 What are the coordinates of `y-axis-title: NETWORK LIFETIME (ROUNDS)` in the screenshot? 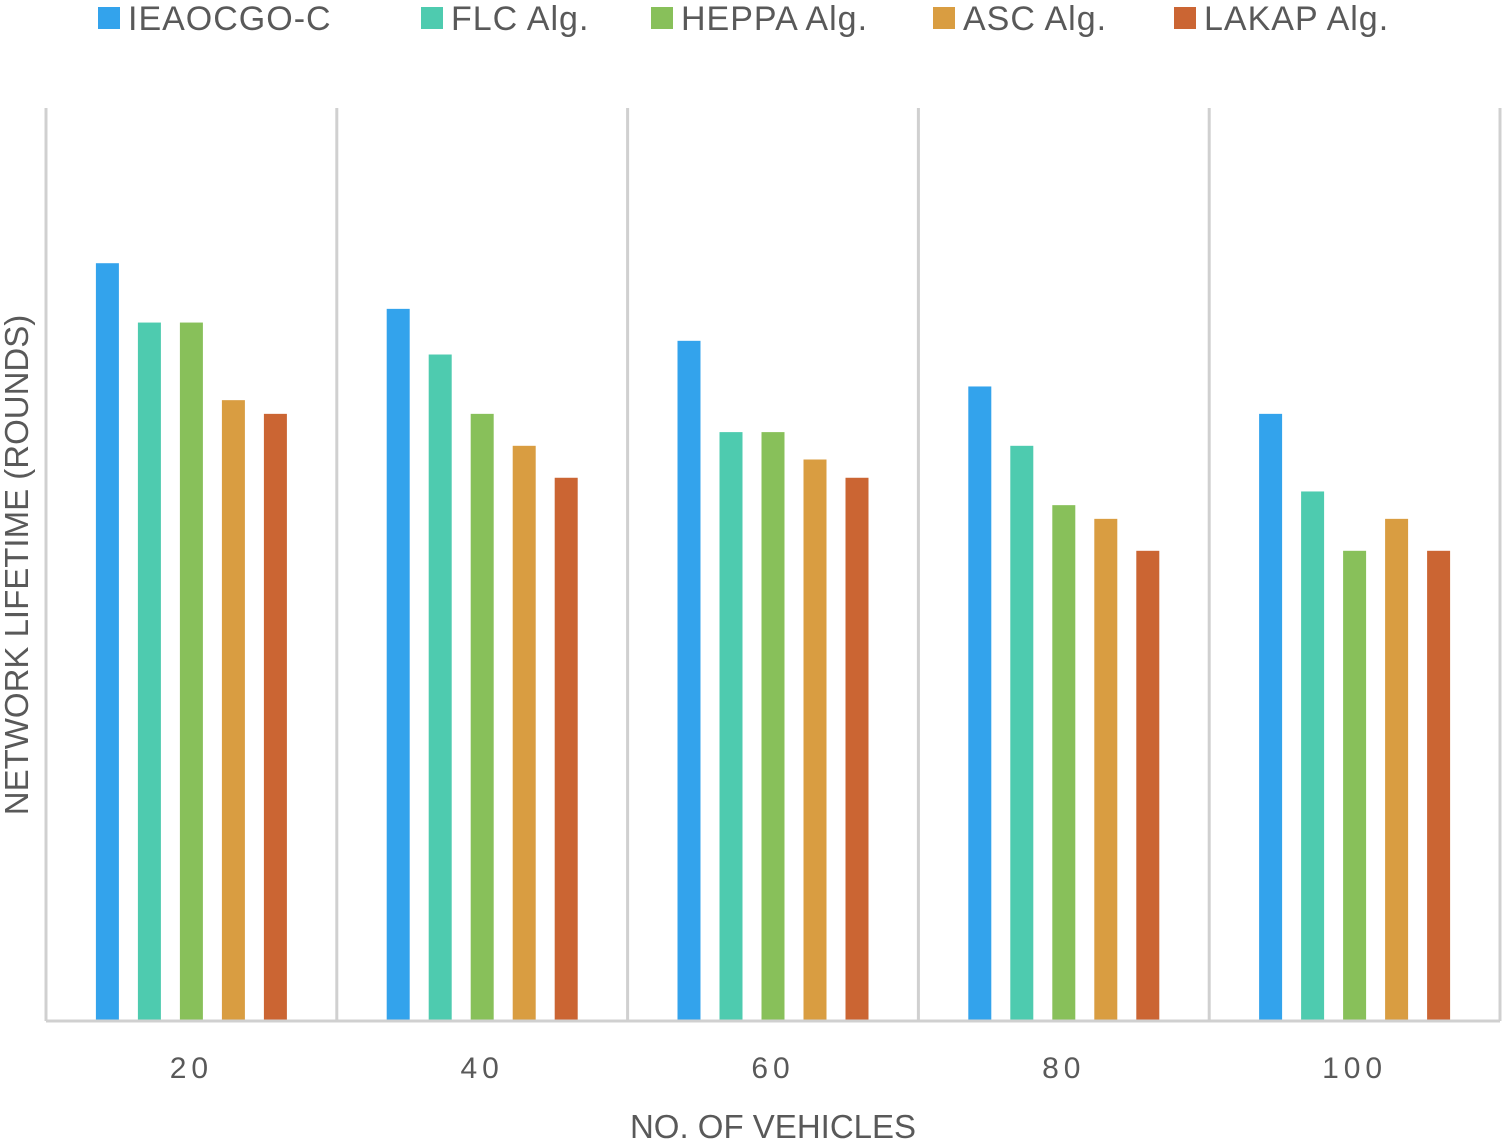 It's located at (17, 565).